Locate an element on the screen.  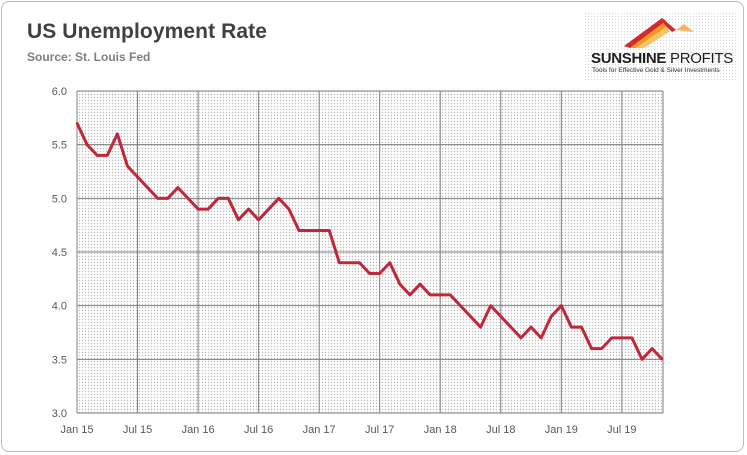
x-tick-label: Jan 19 is located at coordinates (561, 430).